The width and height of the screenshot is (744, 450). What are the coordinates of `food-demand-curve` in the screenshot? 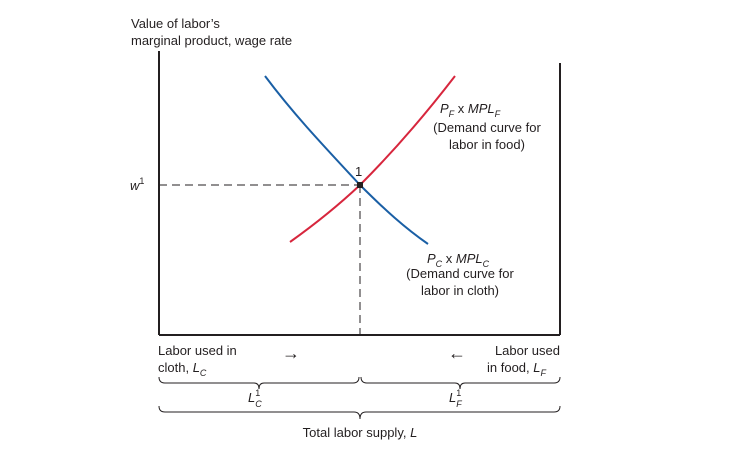 It's located at (372, 159).